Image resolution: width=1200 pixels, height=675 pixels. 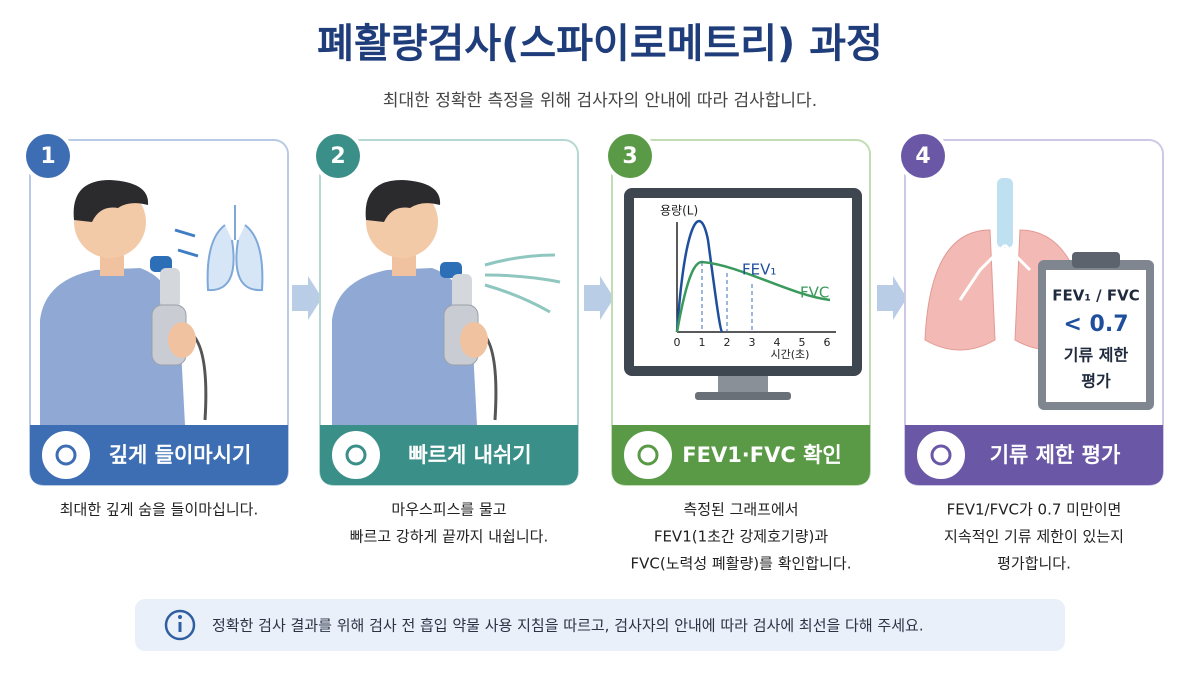 I want to click on exhale-illustration, so click(x=446, y=302).